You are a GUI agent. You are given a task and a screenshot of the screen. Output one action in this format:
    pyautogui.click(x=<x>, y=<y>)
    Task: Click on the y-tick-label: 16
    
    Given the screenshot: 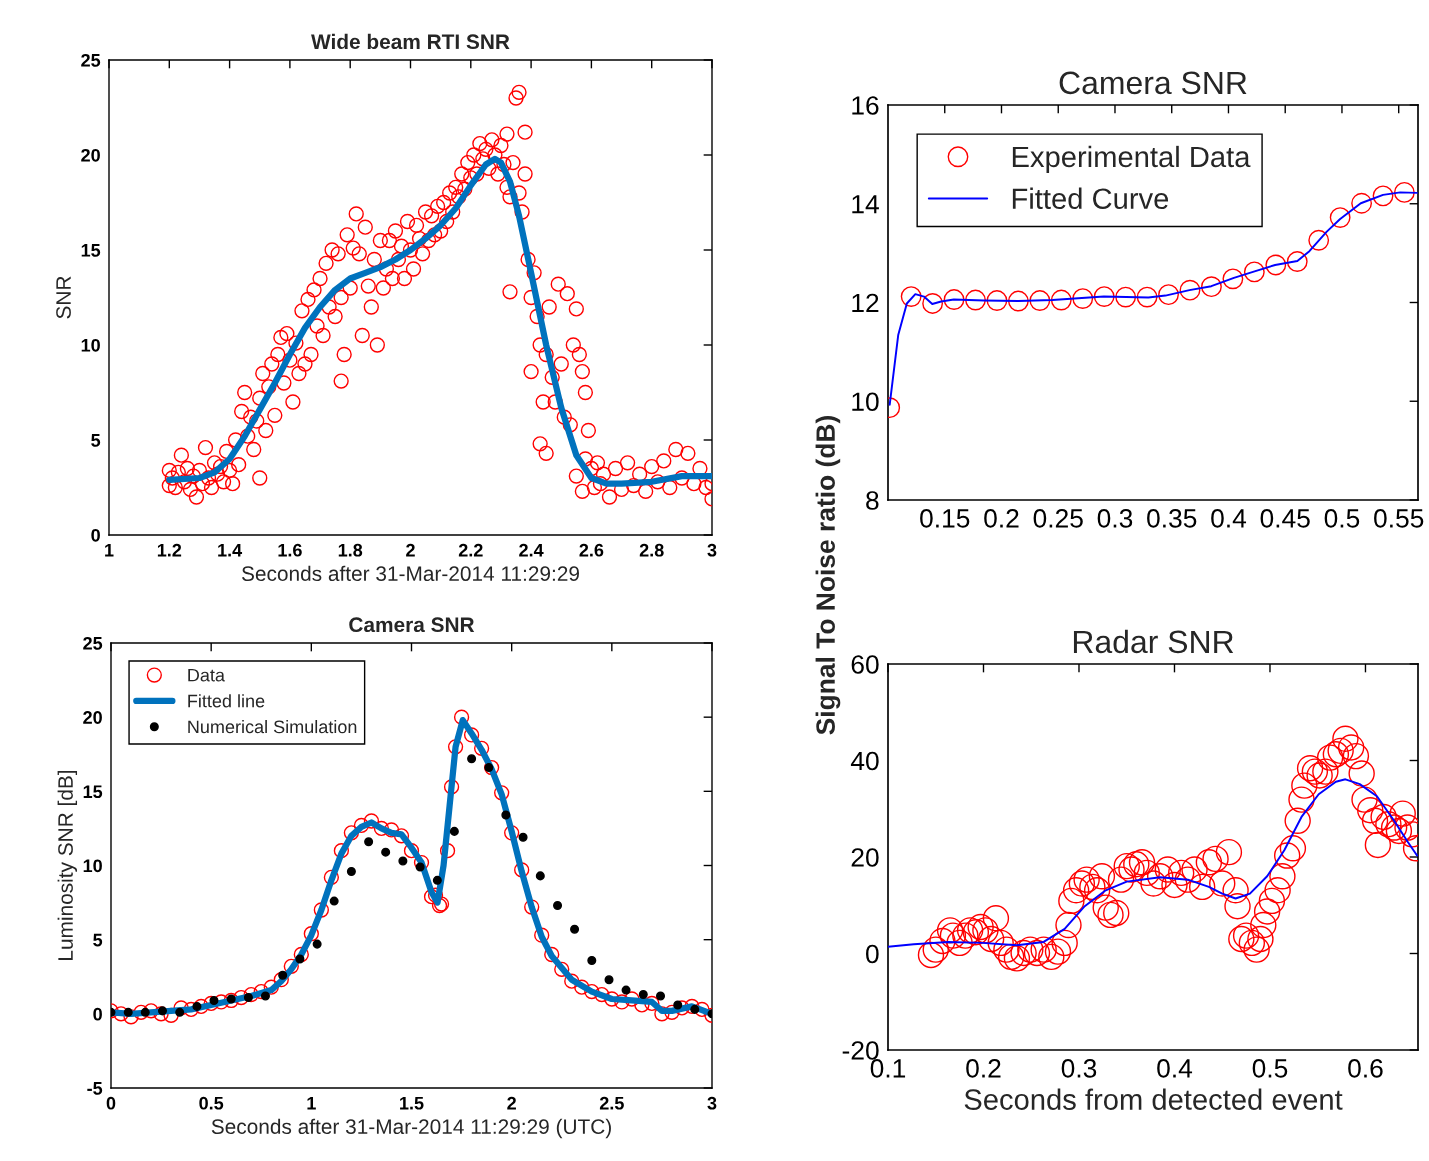 What is the action you would take?
    pyautogui.click(x=865, y=105)
    